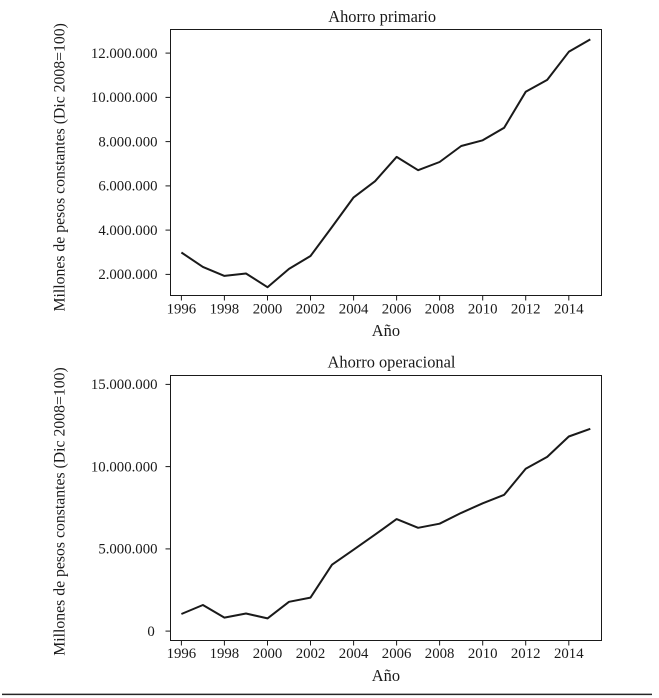 The height and width of the screenshot is (698, 659). Describe the element at coordinates (127, 550) in the screenshot. I see `svg-text: 5.000.000` at that location.